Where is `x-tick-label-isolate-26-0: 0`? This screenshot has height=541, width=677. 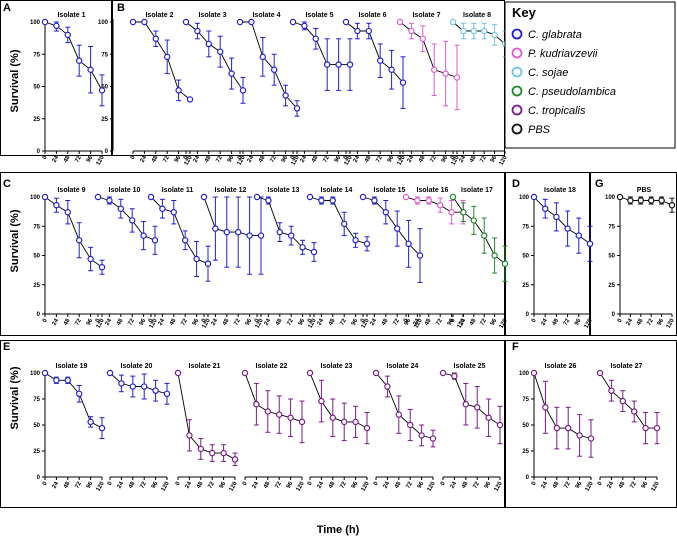 x-tick-label-isolate-26-0: 0 is located at coordinates (534, 483).